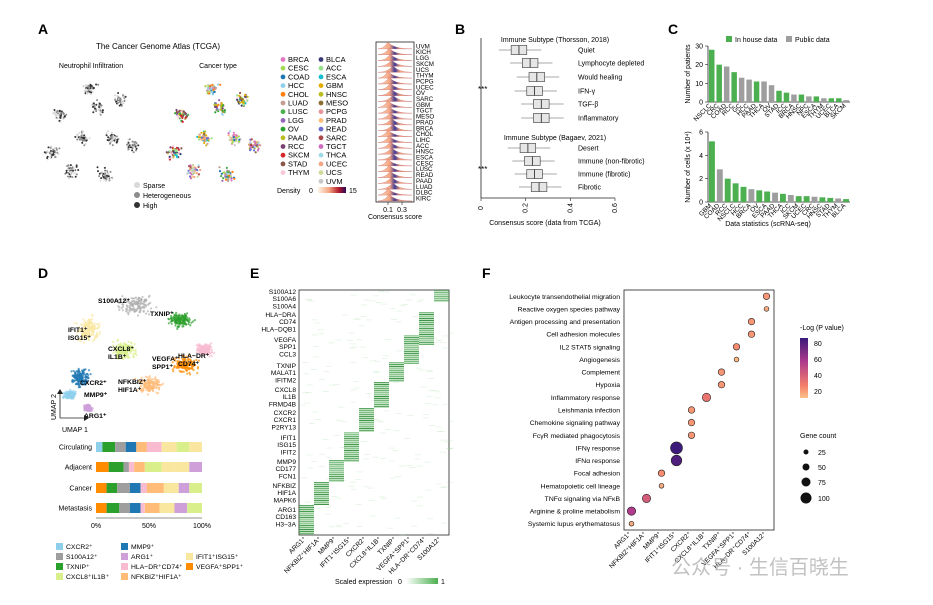 The width and height of the screenshot is (933, 605). What do you see at coordinates (149, 526) in the screenshot?
I see `composition-tick-label: 50%` at bounding box center [149, 526].